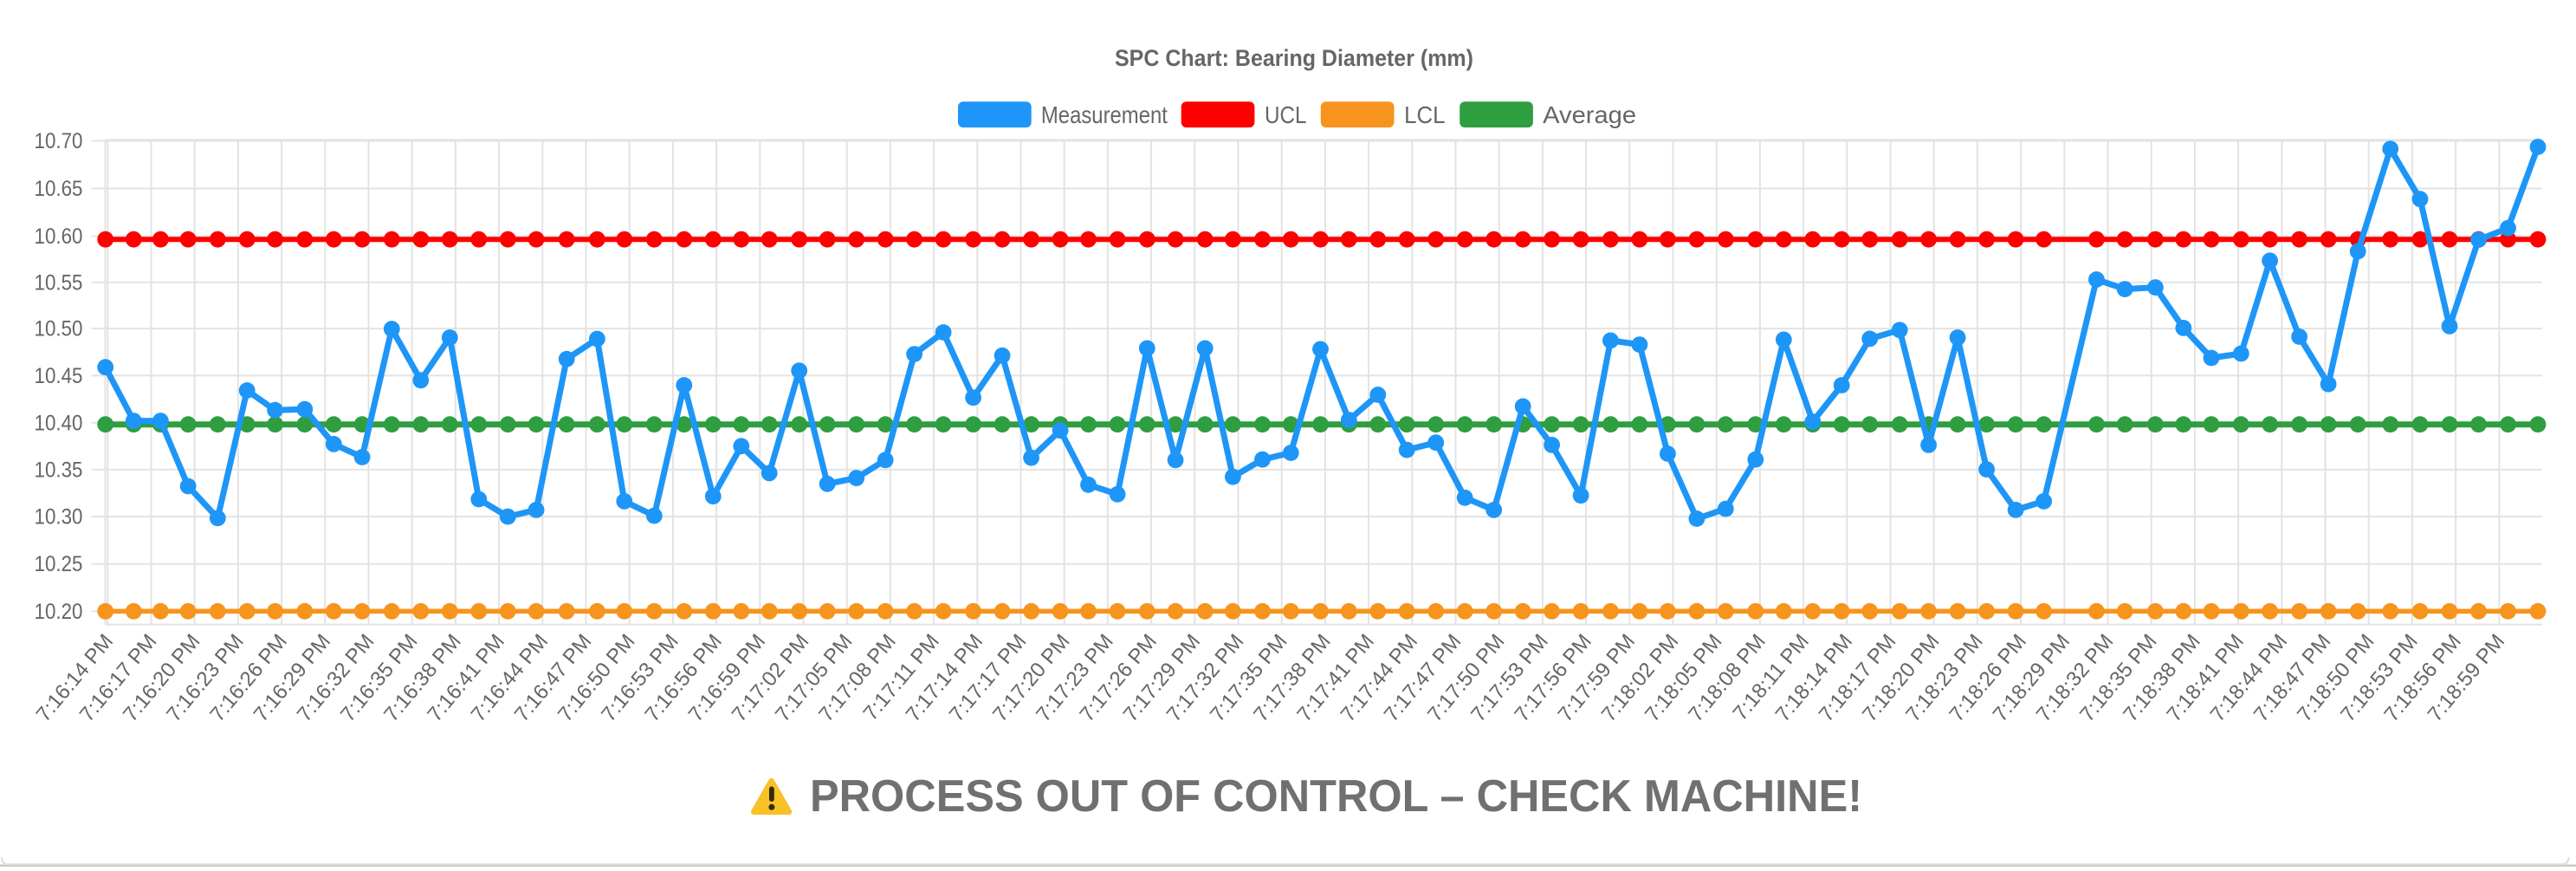  Describe the element at coordinates (1589, 114) in the screenshot. I see `svg-text: Average` at that location.